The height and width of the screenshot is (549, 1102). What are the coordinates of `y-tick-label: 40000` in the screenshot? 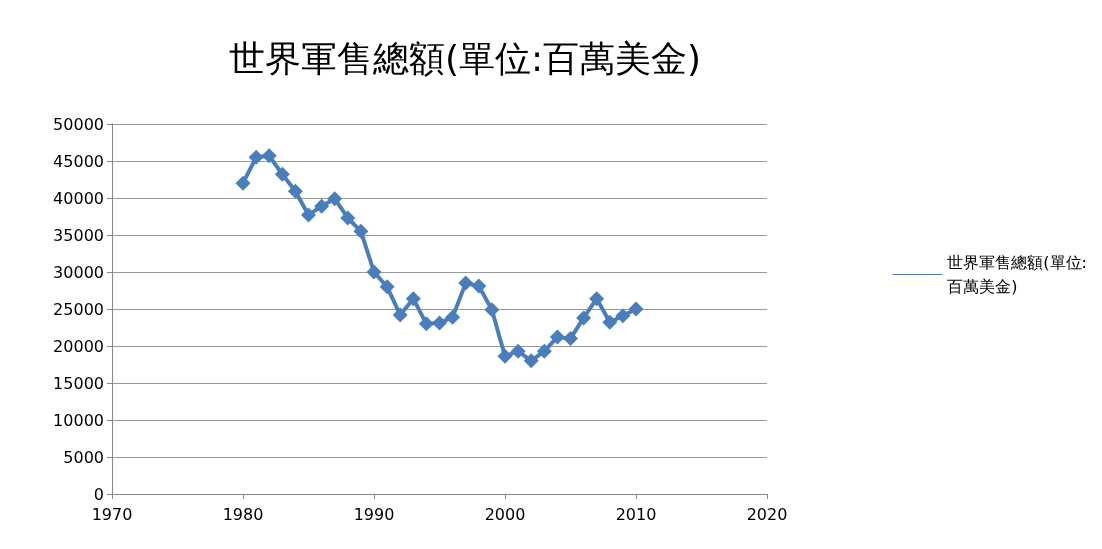 It's located at (78, 198).